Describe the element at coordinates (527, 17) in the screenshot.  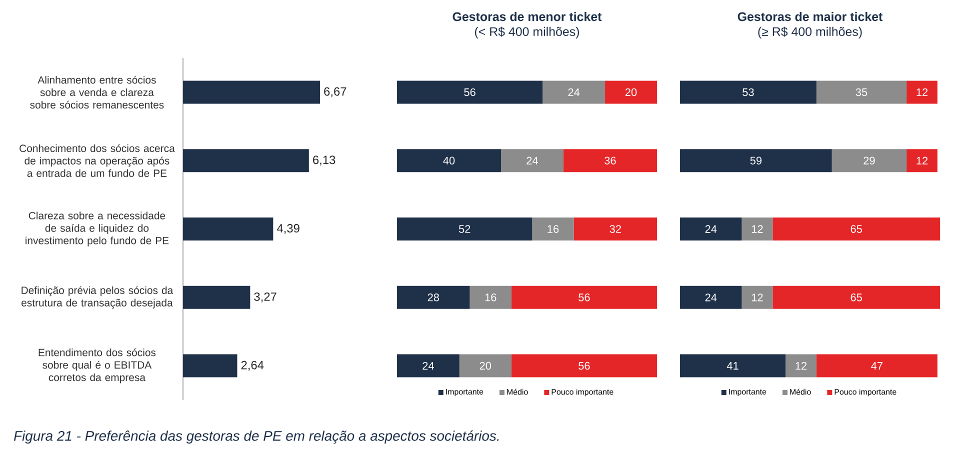
I see `chart-title: Gestoras de menor ticket` at that location.